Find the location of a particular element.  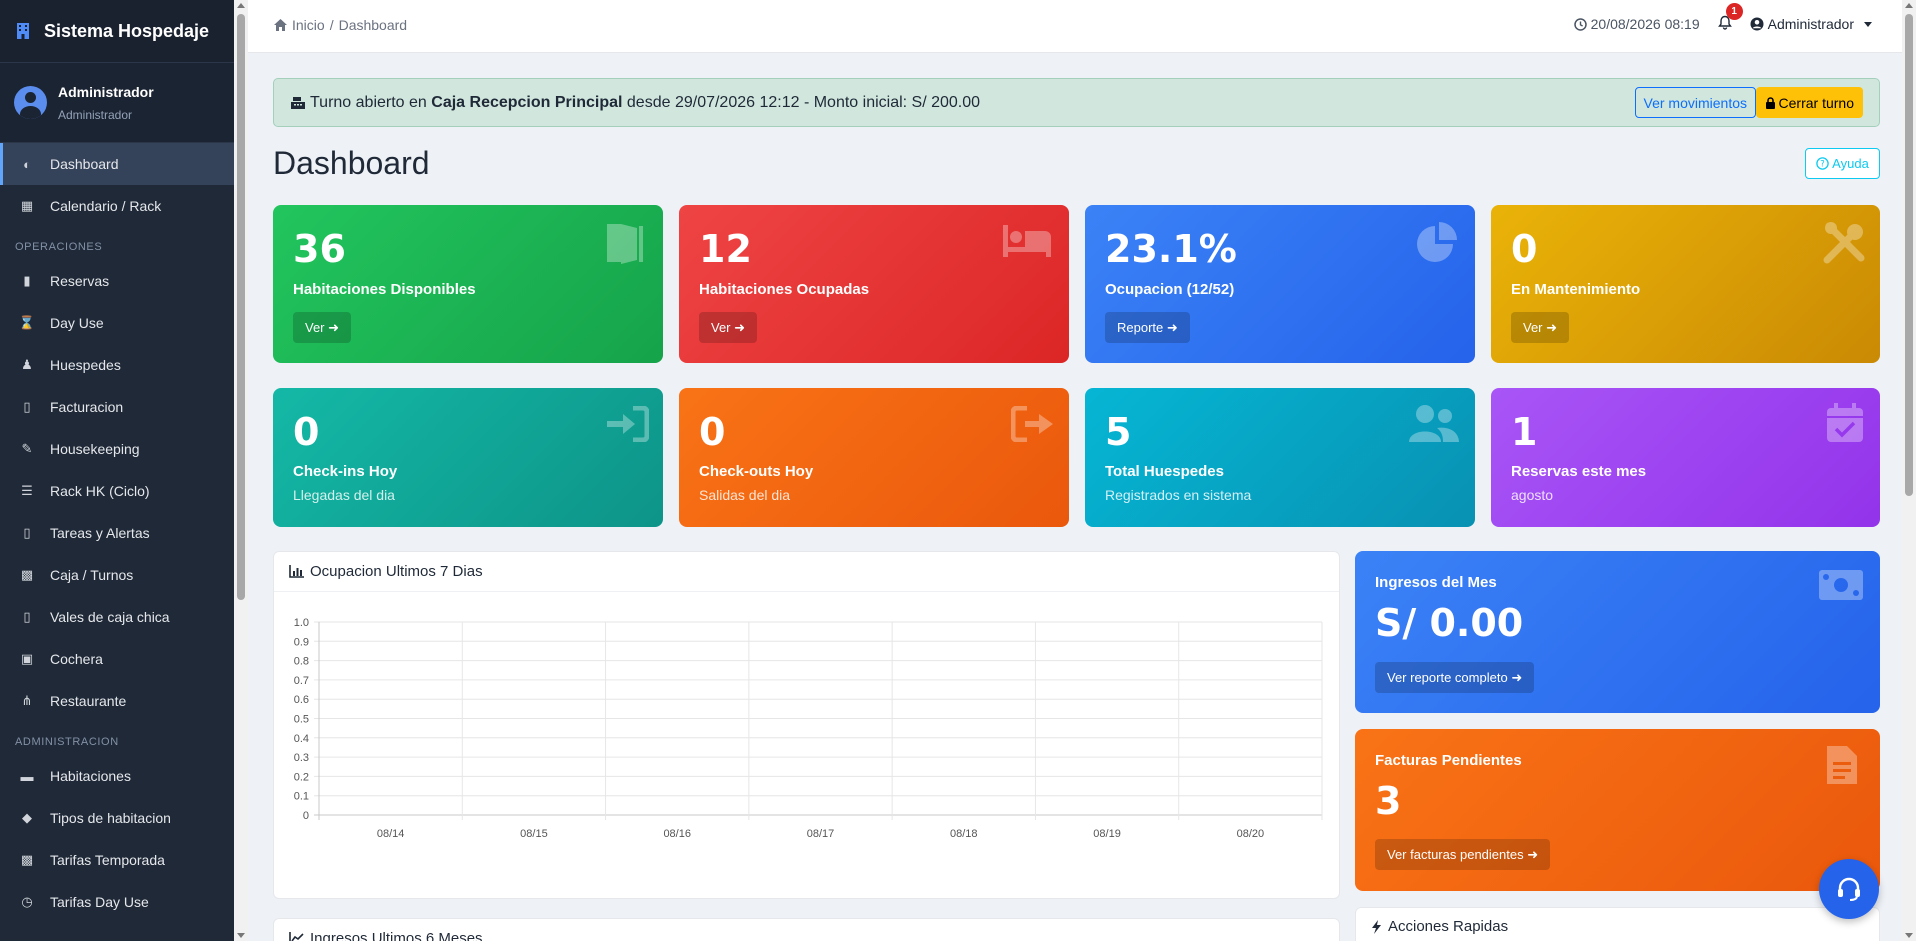

sidebar-item-label: Tarifas Temporada is located at coordinates (107, 860).